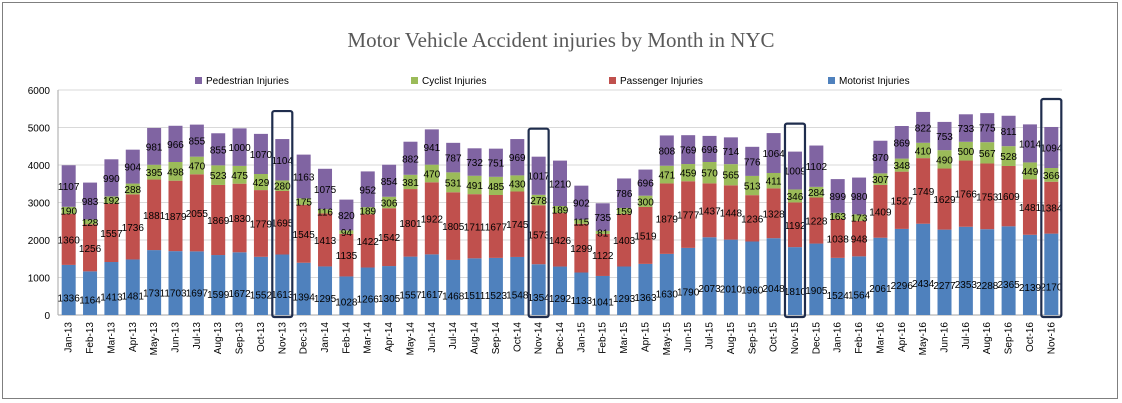 This screenshot has height=403, width=1122. I want to click on data-label: 1292, so click(560, 299).